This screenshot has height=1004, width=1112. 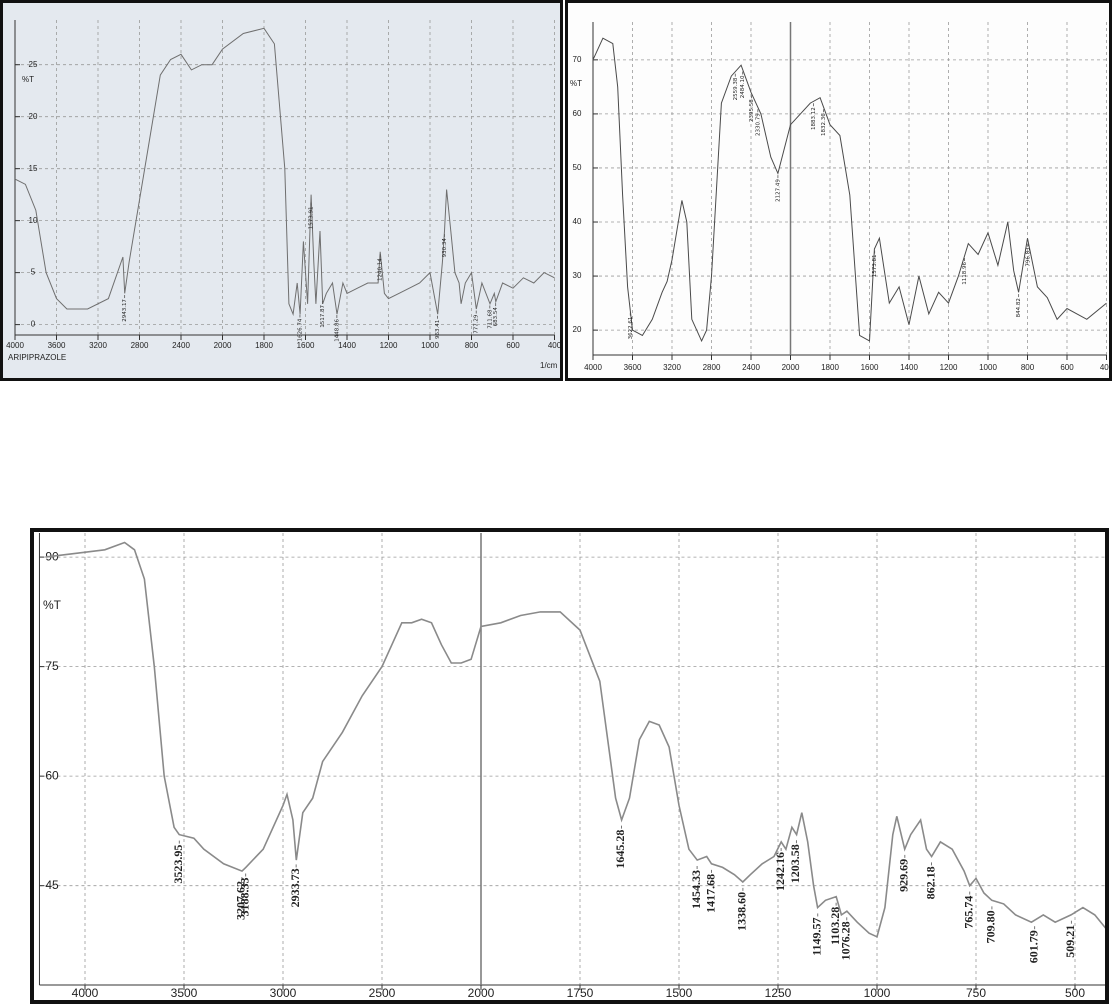 What do you see at coordinates (33, 168) in the screenshot?
I see `y-tick-label: 15` at bounding box center [33, 168].